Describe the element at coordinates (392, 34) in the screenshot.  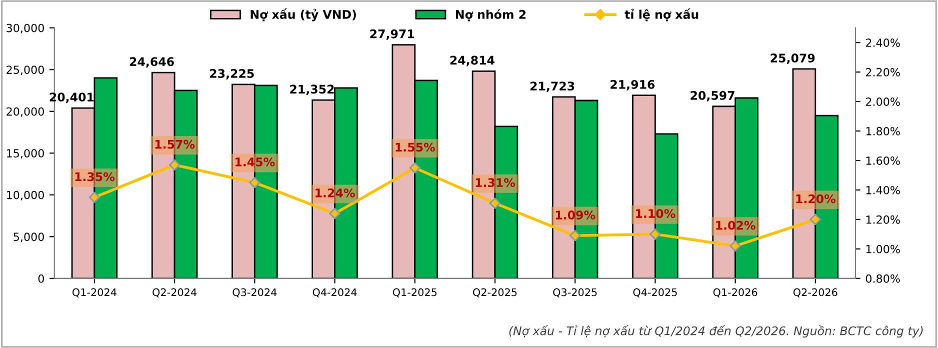
I see `data-label: 27,971` at that location.